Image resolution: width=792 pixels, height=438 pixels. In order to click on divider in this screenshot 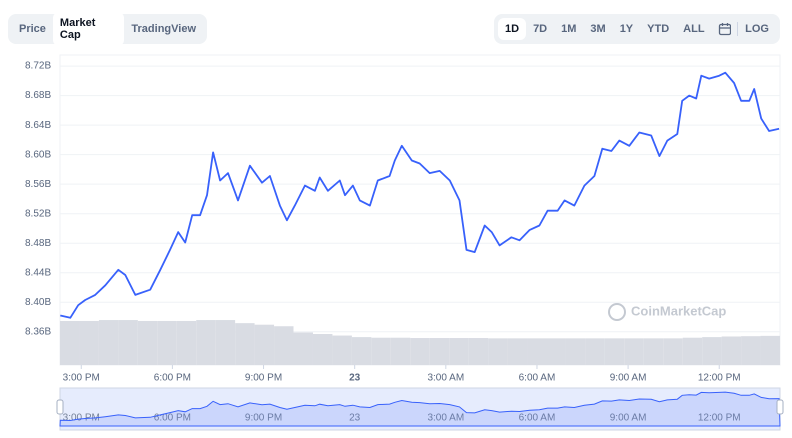, I will do `click(738, 29)`.